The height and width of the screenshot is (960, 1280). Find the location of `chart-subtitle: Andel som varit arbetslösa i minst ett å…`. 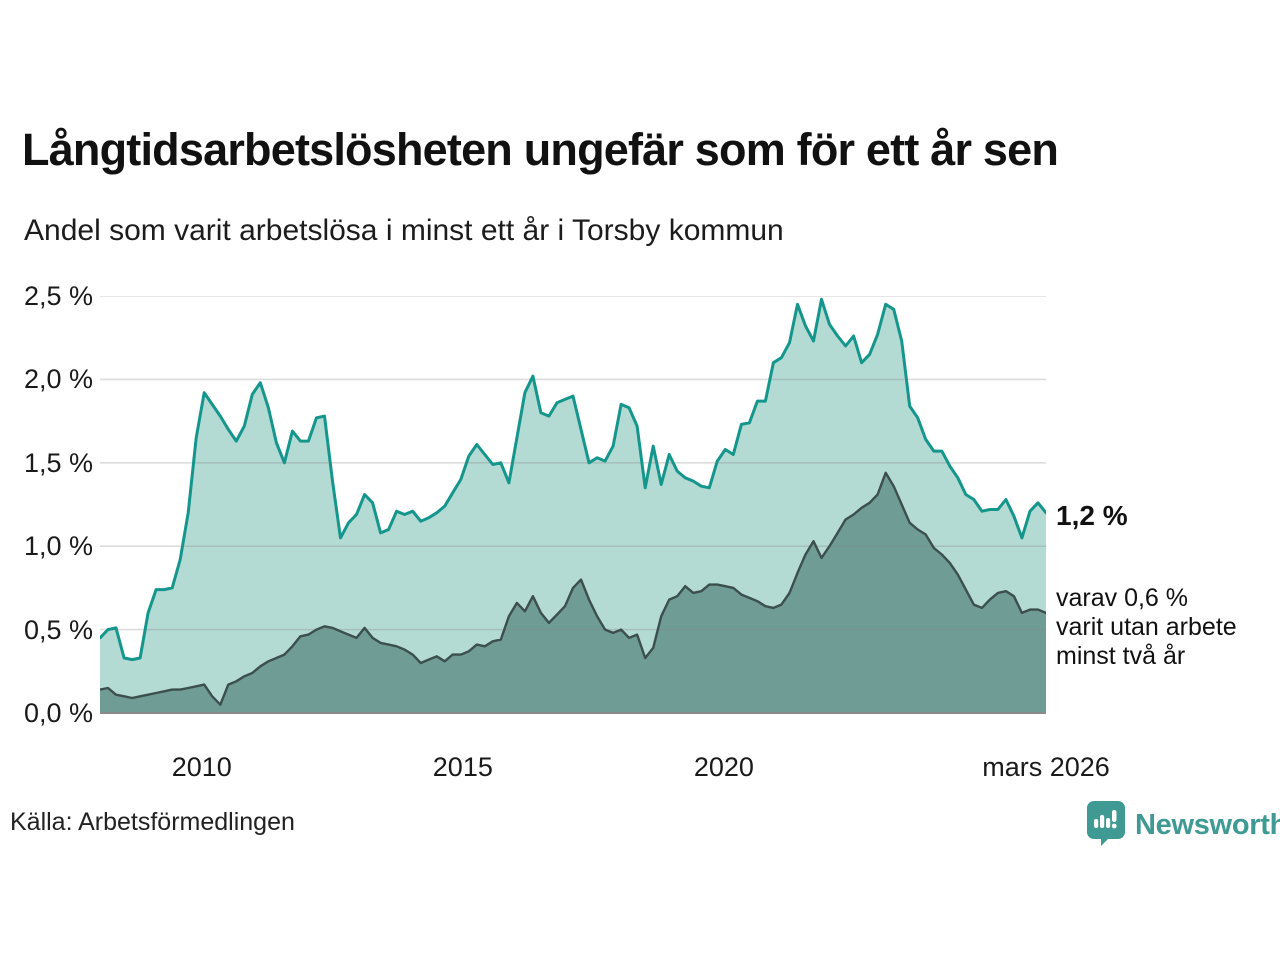

chart-subtitle: Andel som varit arbetslösa i minst ett å… is located at coordinates (404, 230).